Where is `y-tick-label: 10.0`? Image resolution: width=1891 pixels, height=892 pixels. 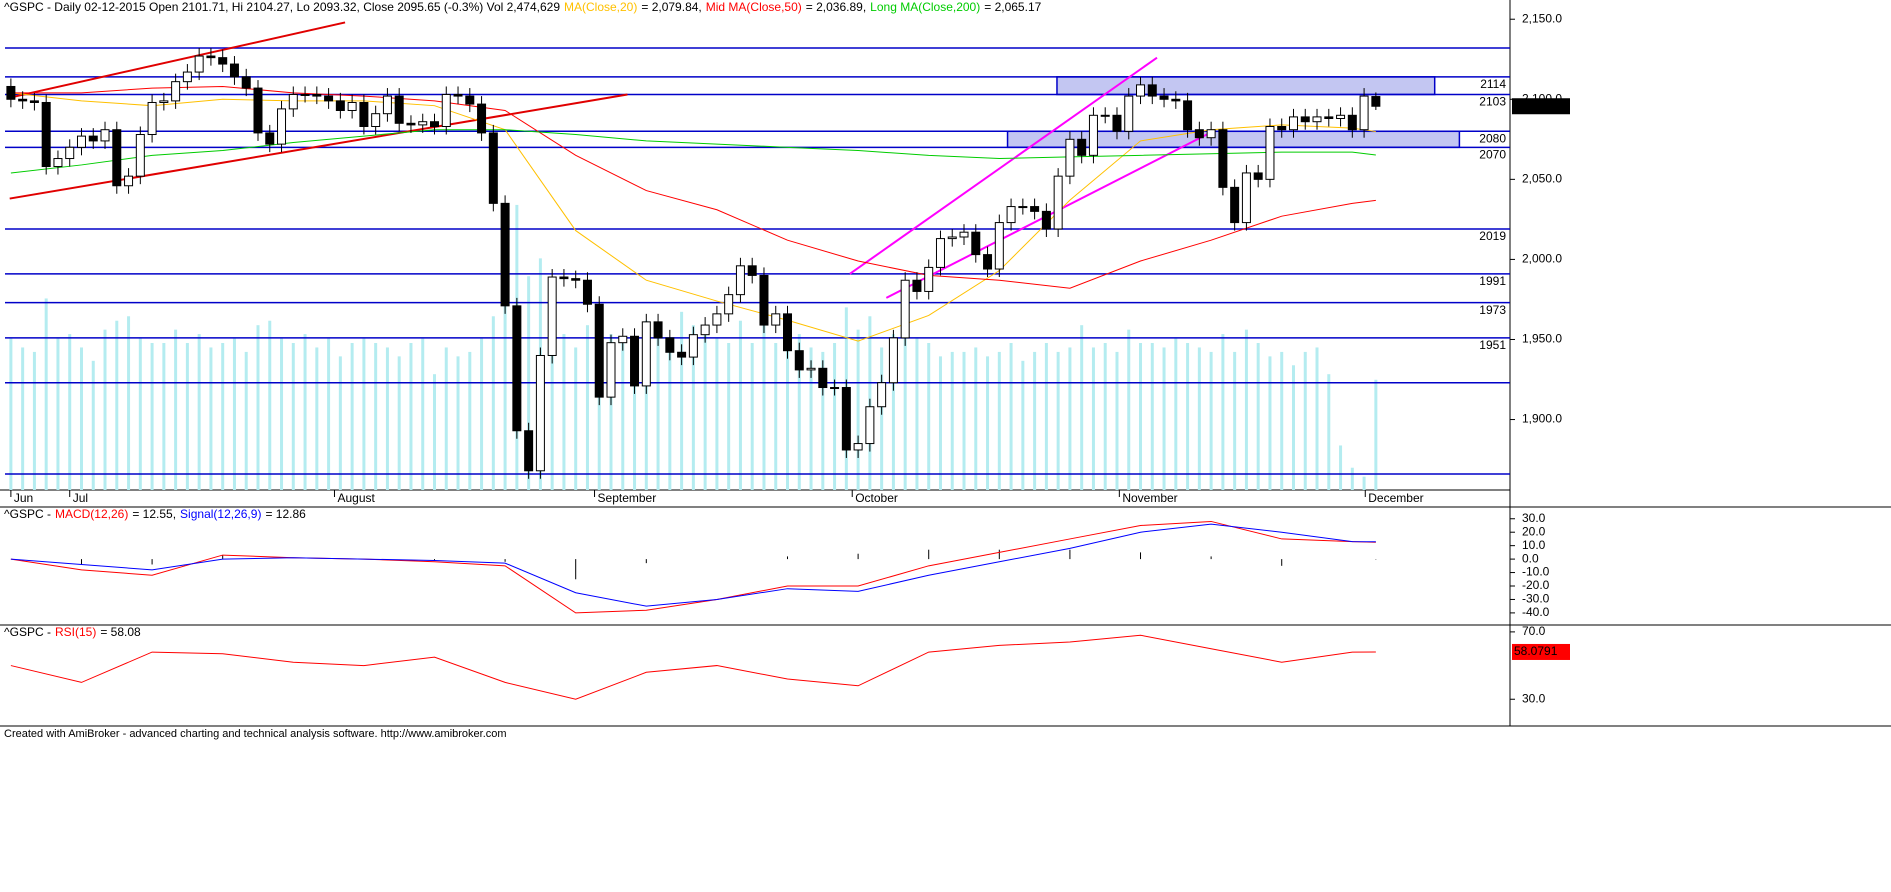 y-tick-label: 10.0 is located at coordinates (1534, 545).